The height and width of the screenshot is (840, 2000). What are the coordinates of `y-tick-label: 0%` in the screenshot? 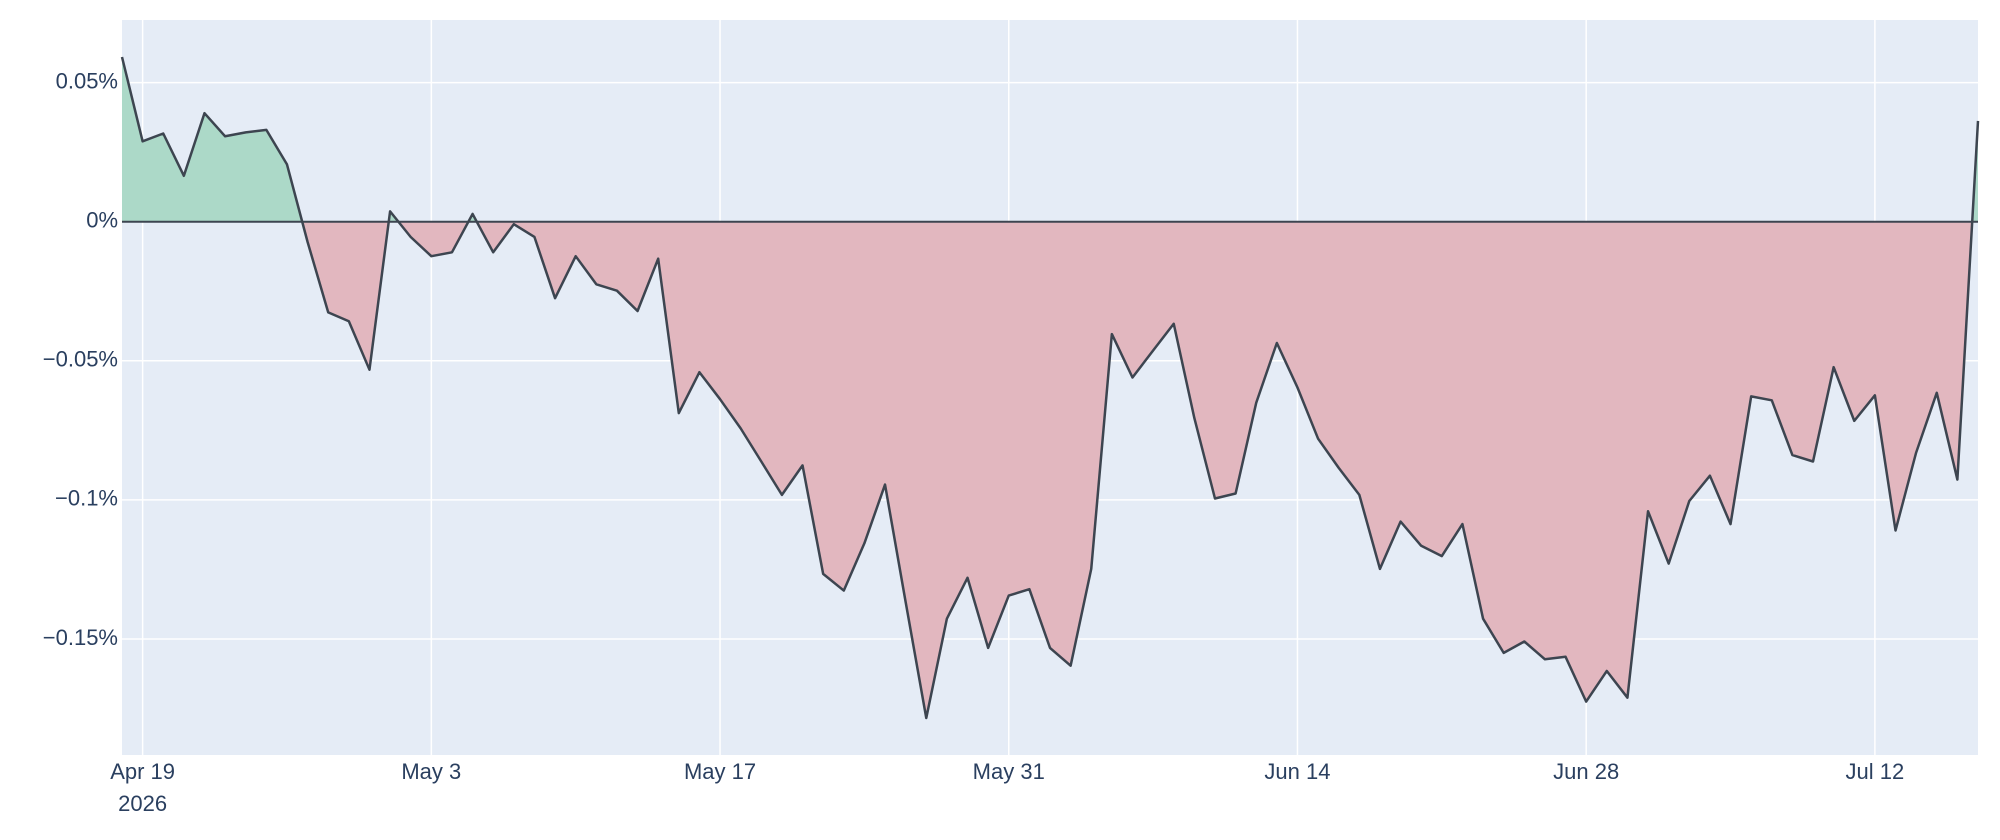 It's located at (102, 220).